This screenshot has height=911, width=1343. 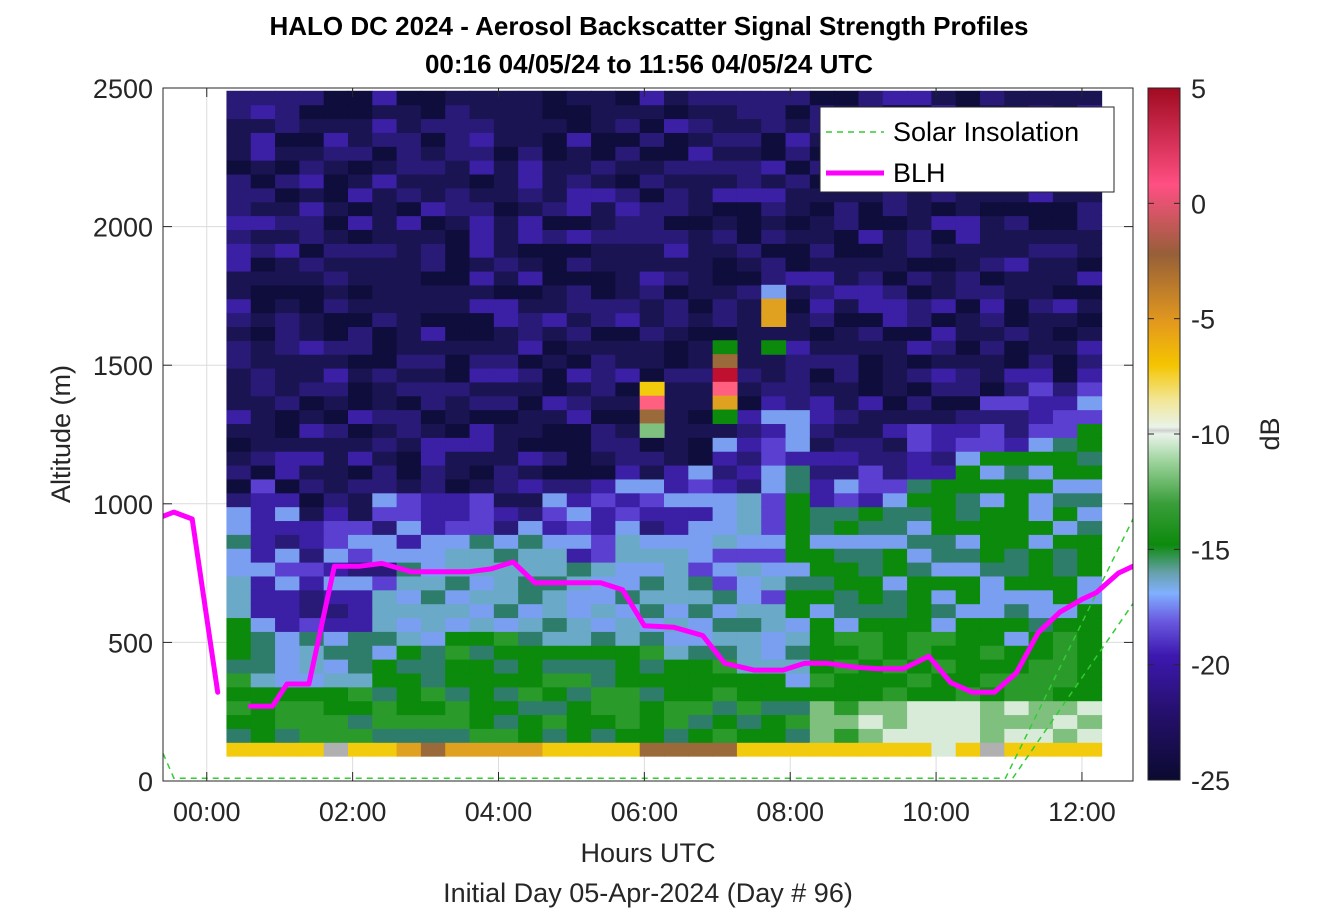 I want to click on x-tick-label: 00:00, so click(x=207, y=812).